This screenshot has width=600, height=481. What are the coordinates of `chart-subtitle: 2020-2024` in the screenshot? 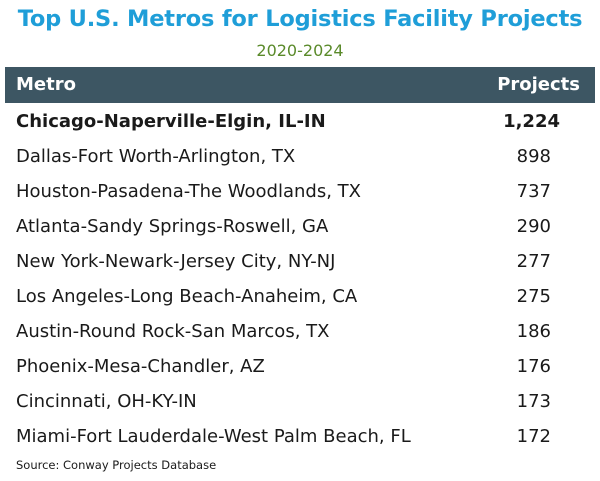 It's located at (300, 50).